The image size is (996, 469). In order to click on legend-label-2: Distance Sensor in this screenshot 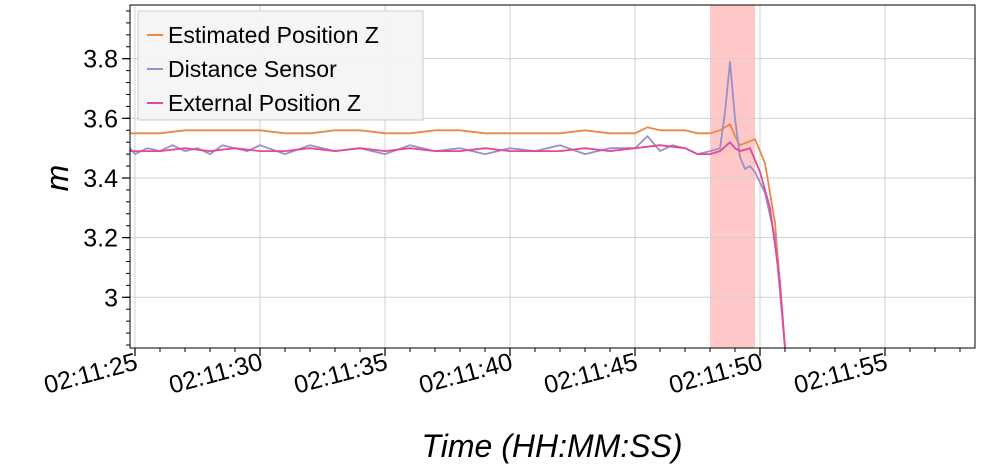, I will do `click(252, 69)`.